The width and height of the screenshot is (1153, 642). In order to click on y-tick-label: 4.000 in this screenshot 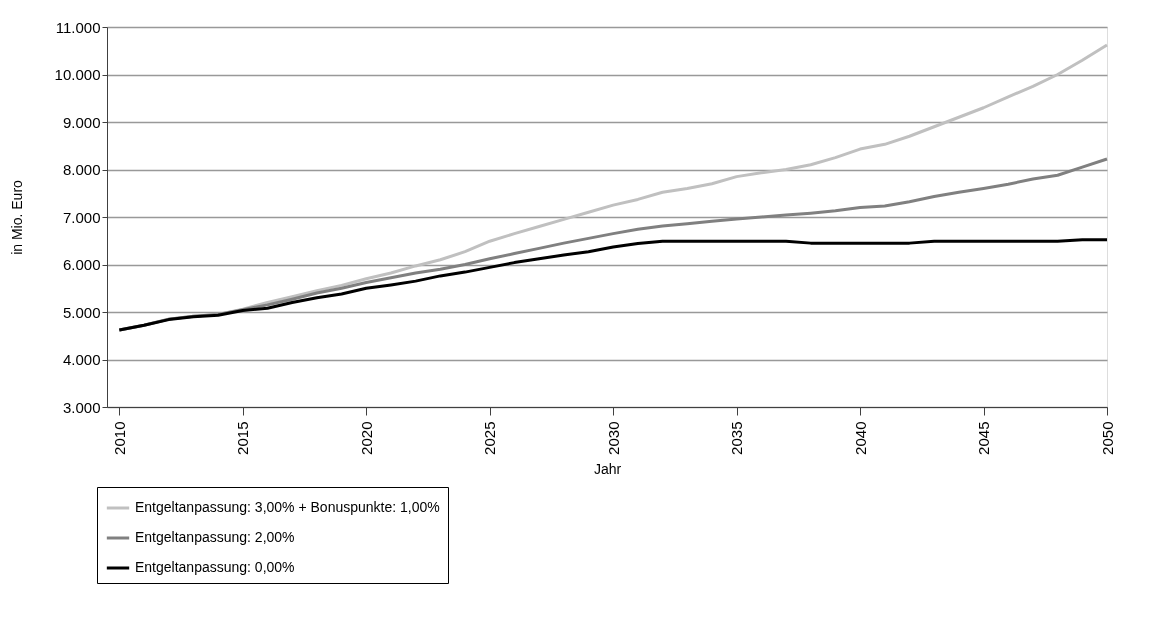, I will do `click(81, 359)`.